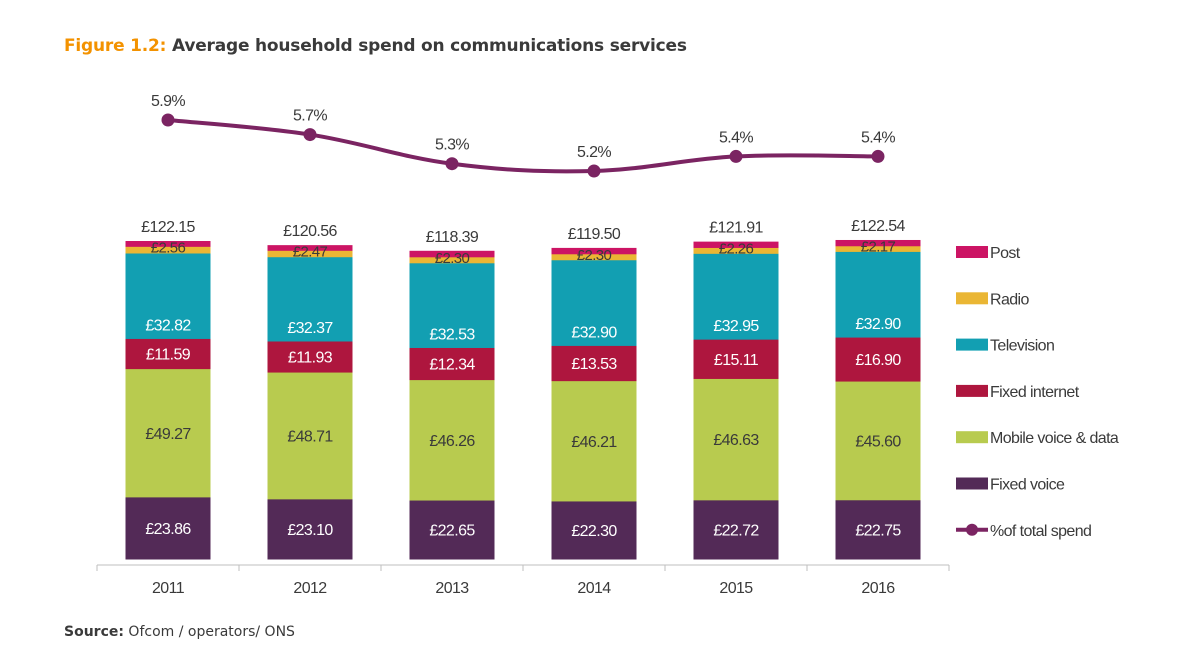  What do you see at coordinates (878, 324) in the screenshot?
I see `segment-label-television-2016: £32.90` at bounding box center [878, 324].